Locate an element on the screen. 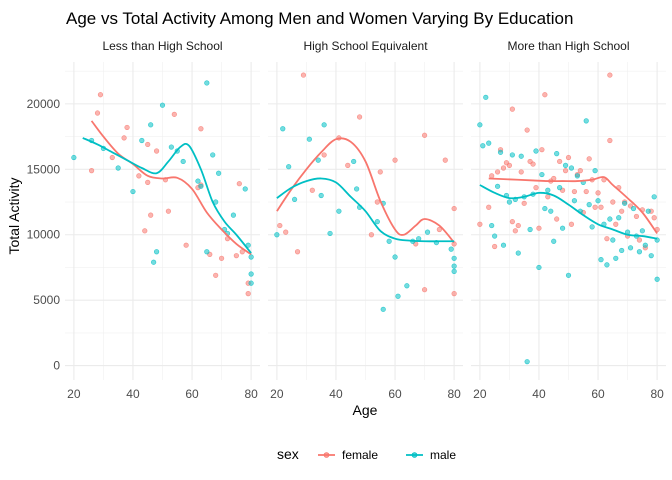 The width and height of the screenshot is (672, 480). x-tick-label: 60 is located at coordinates (192, 394).